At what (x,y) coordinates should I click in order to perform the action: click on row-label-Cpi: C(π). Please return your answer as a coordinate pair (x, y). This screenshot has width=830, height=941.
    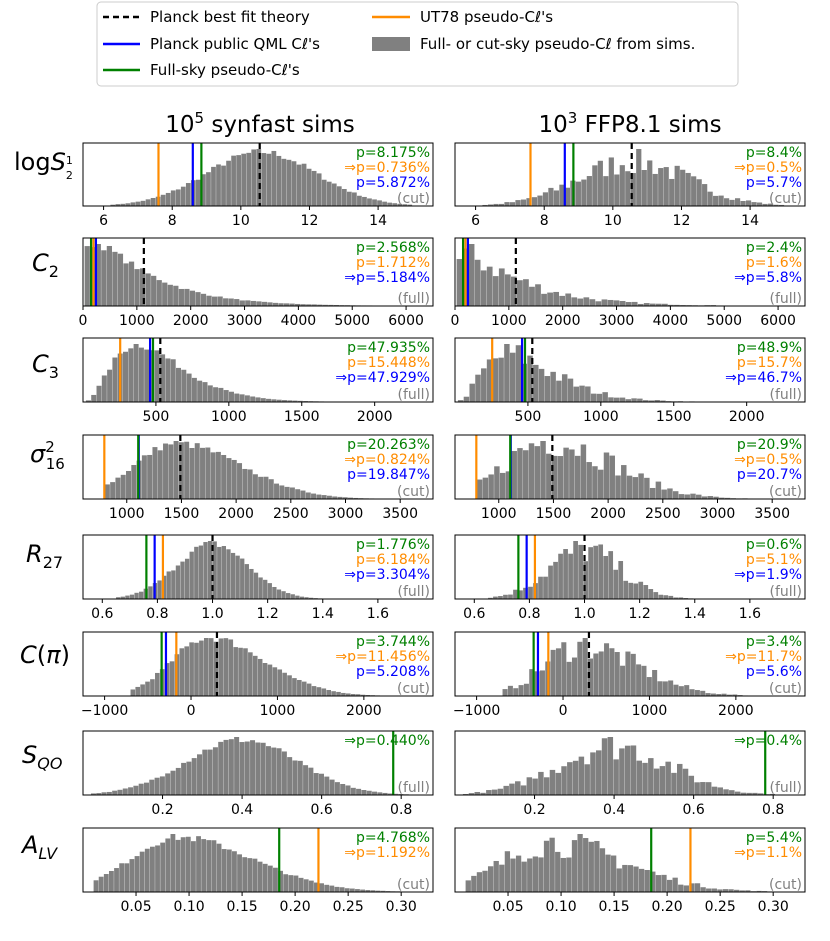
    Looking at the image, I should click on (45, 655).